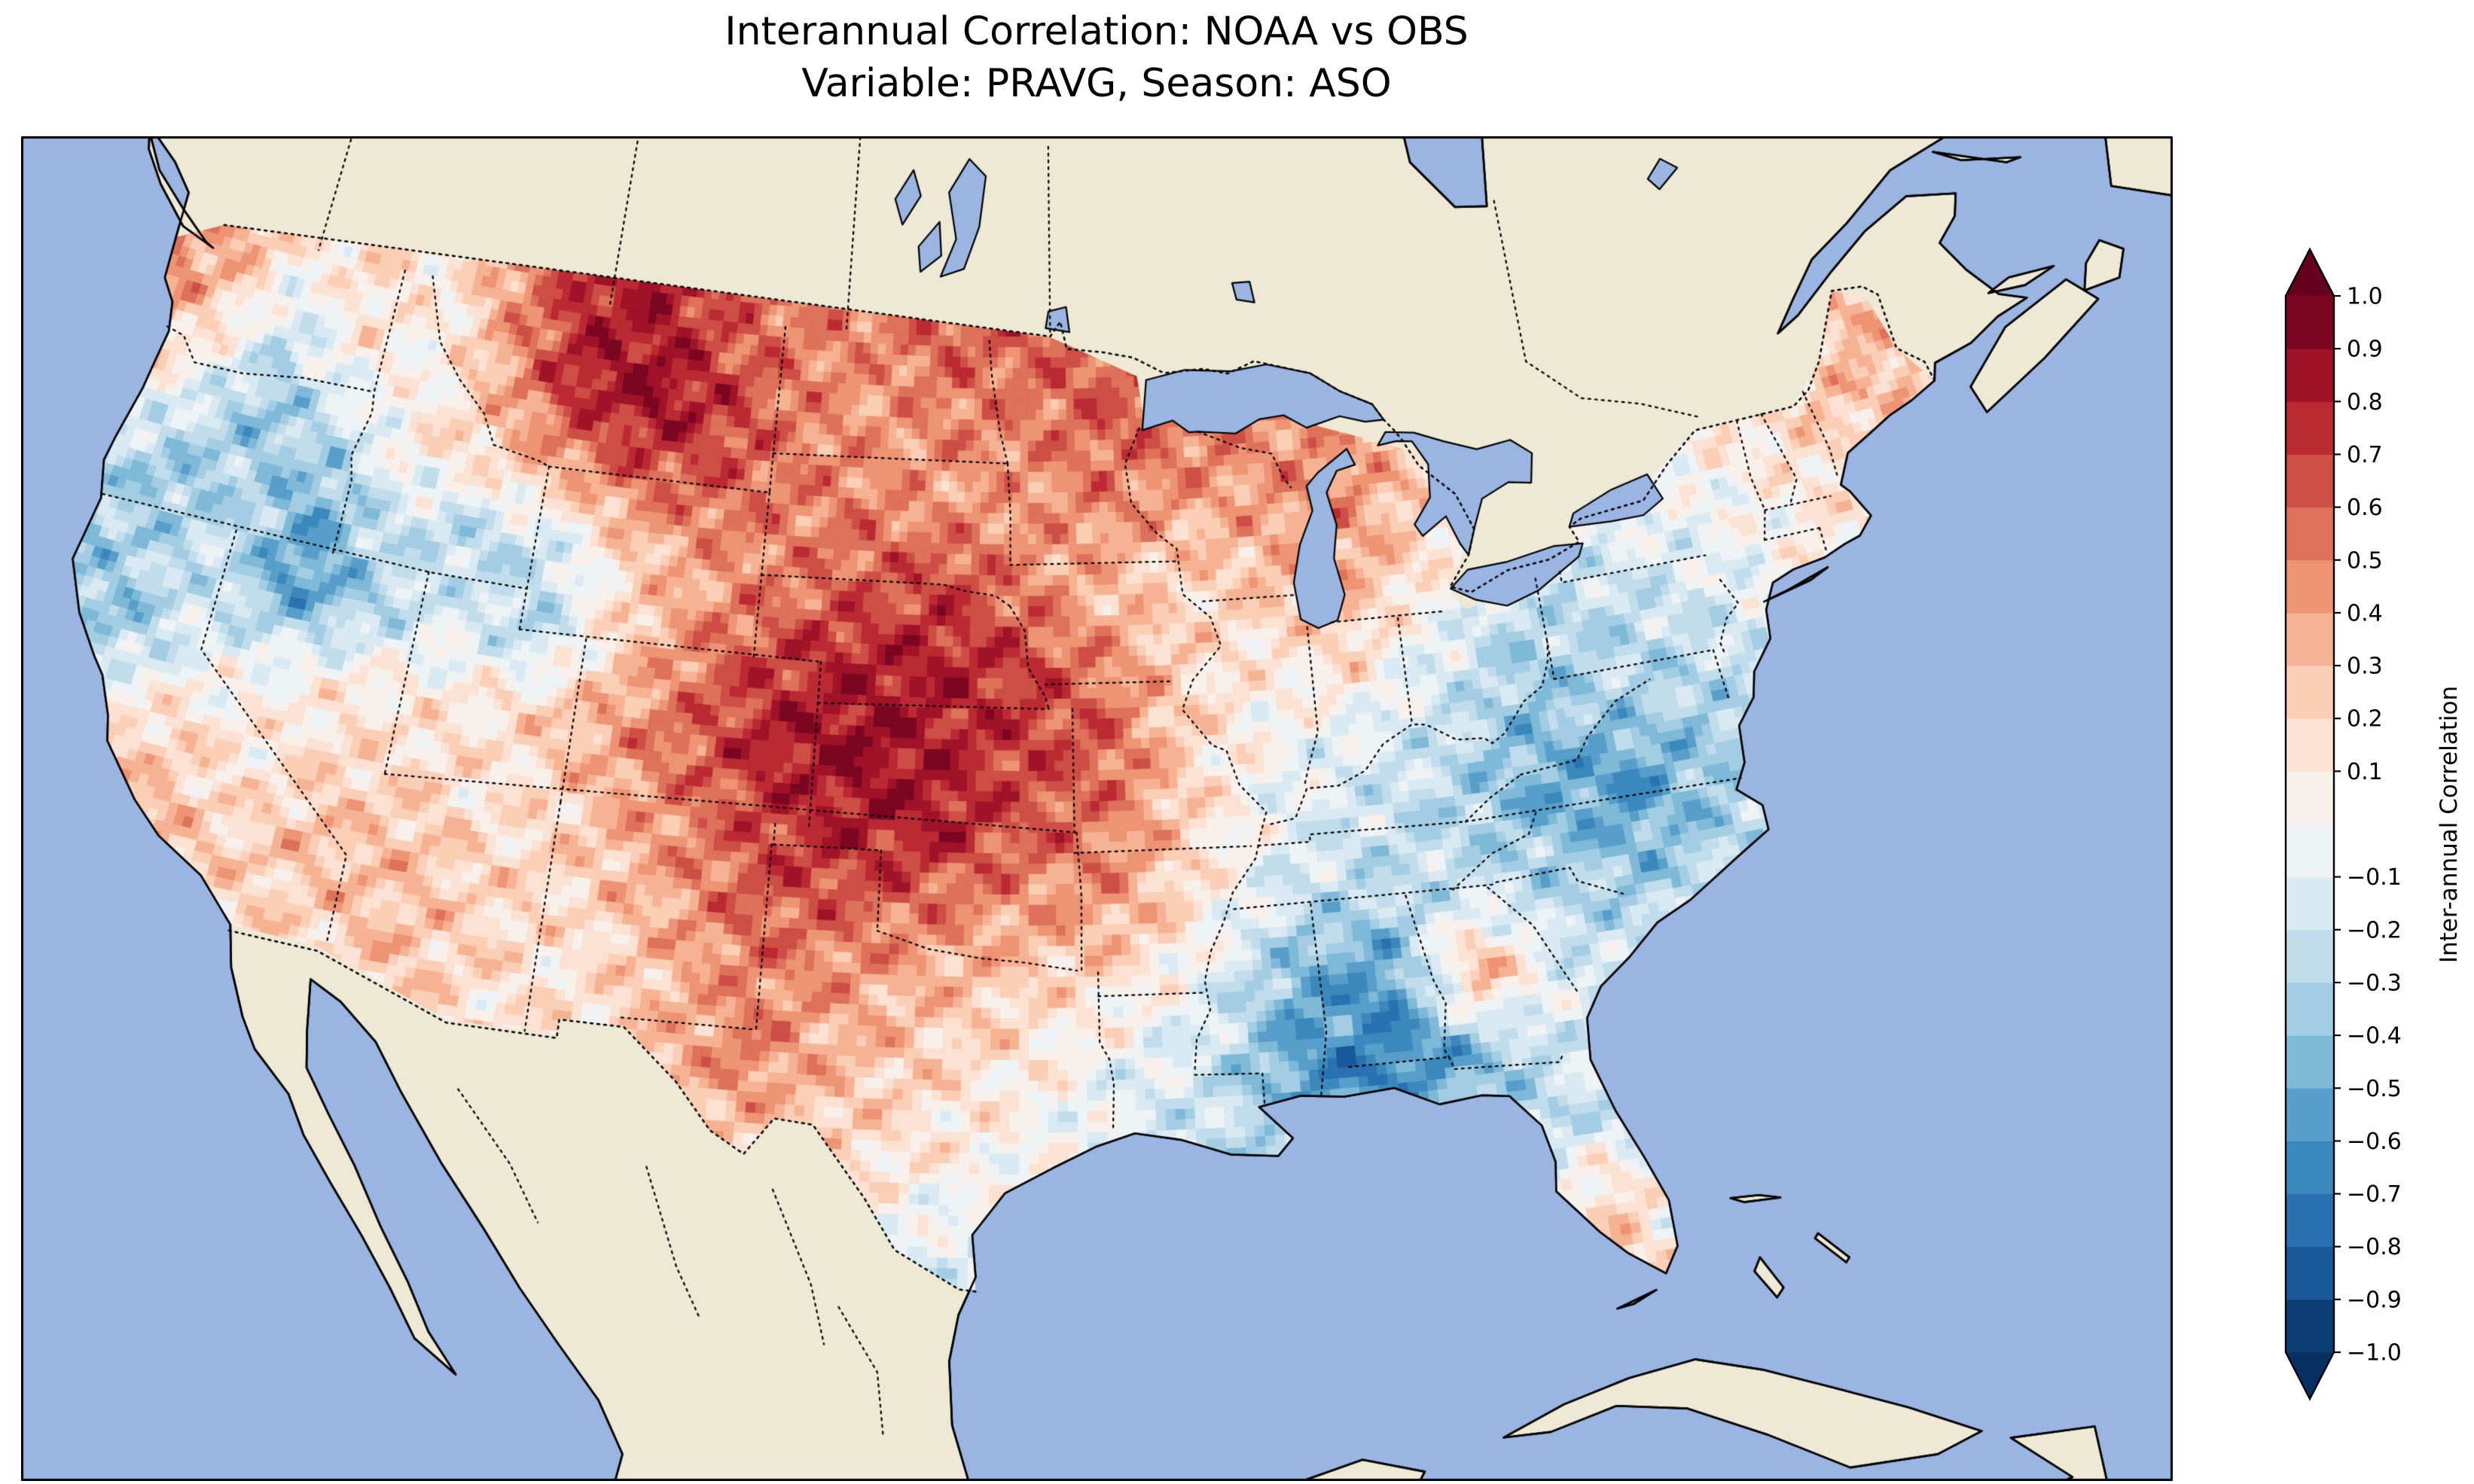 The image size is (2474, 1484). What do you see at coordinates (2365, 508) in the screenshot?
I see `colorbar-tick-label: 0.6` at bounding box center [2365, 508].